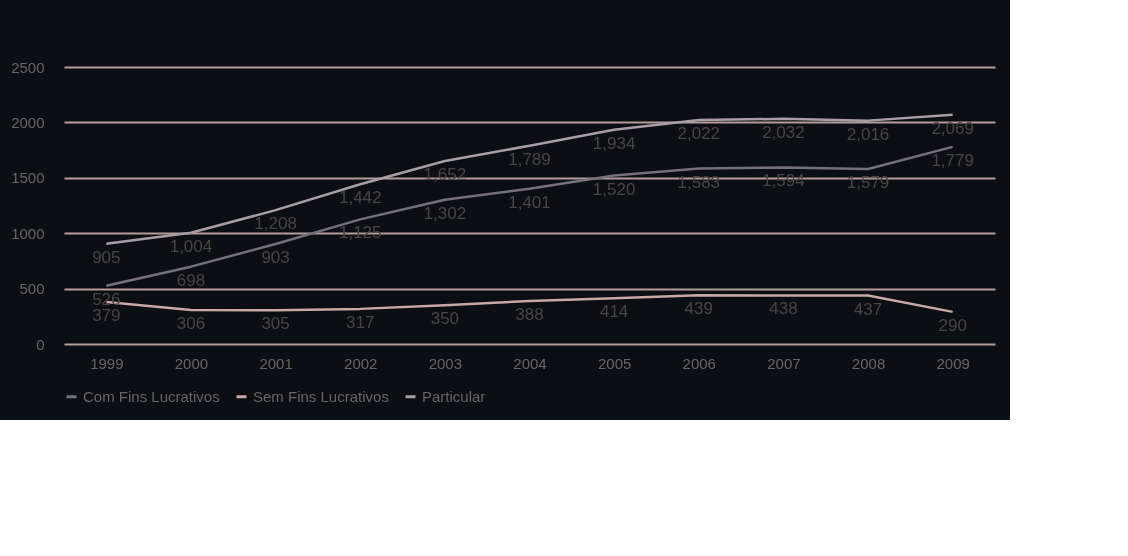  I want to click on data-label: 437, so click(868, 309).